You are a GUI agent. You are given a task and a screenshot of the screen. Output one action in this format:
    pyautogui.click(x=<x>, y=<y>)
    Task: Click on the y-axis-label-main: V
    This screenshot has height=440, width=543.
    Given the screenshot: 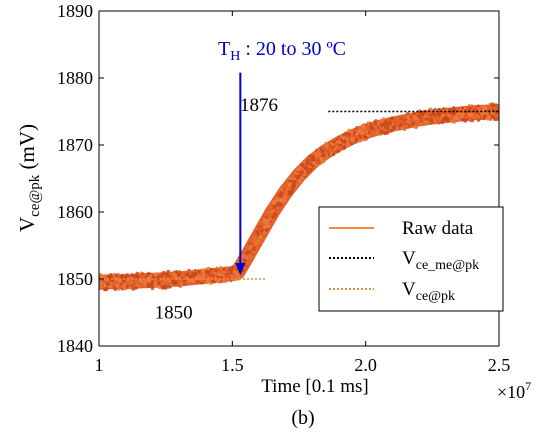 What is the action you would take?
    pyautogui.click(x=27, y=224)
    